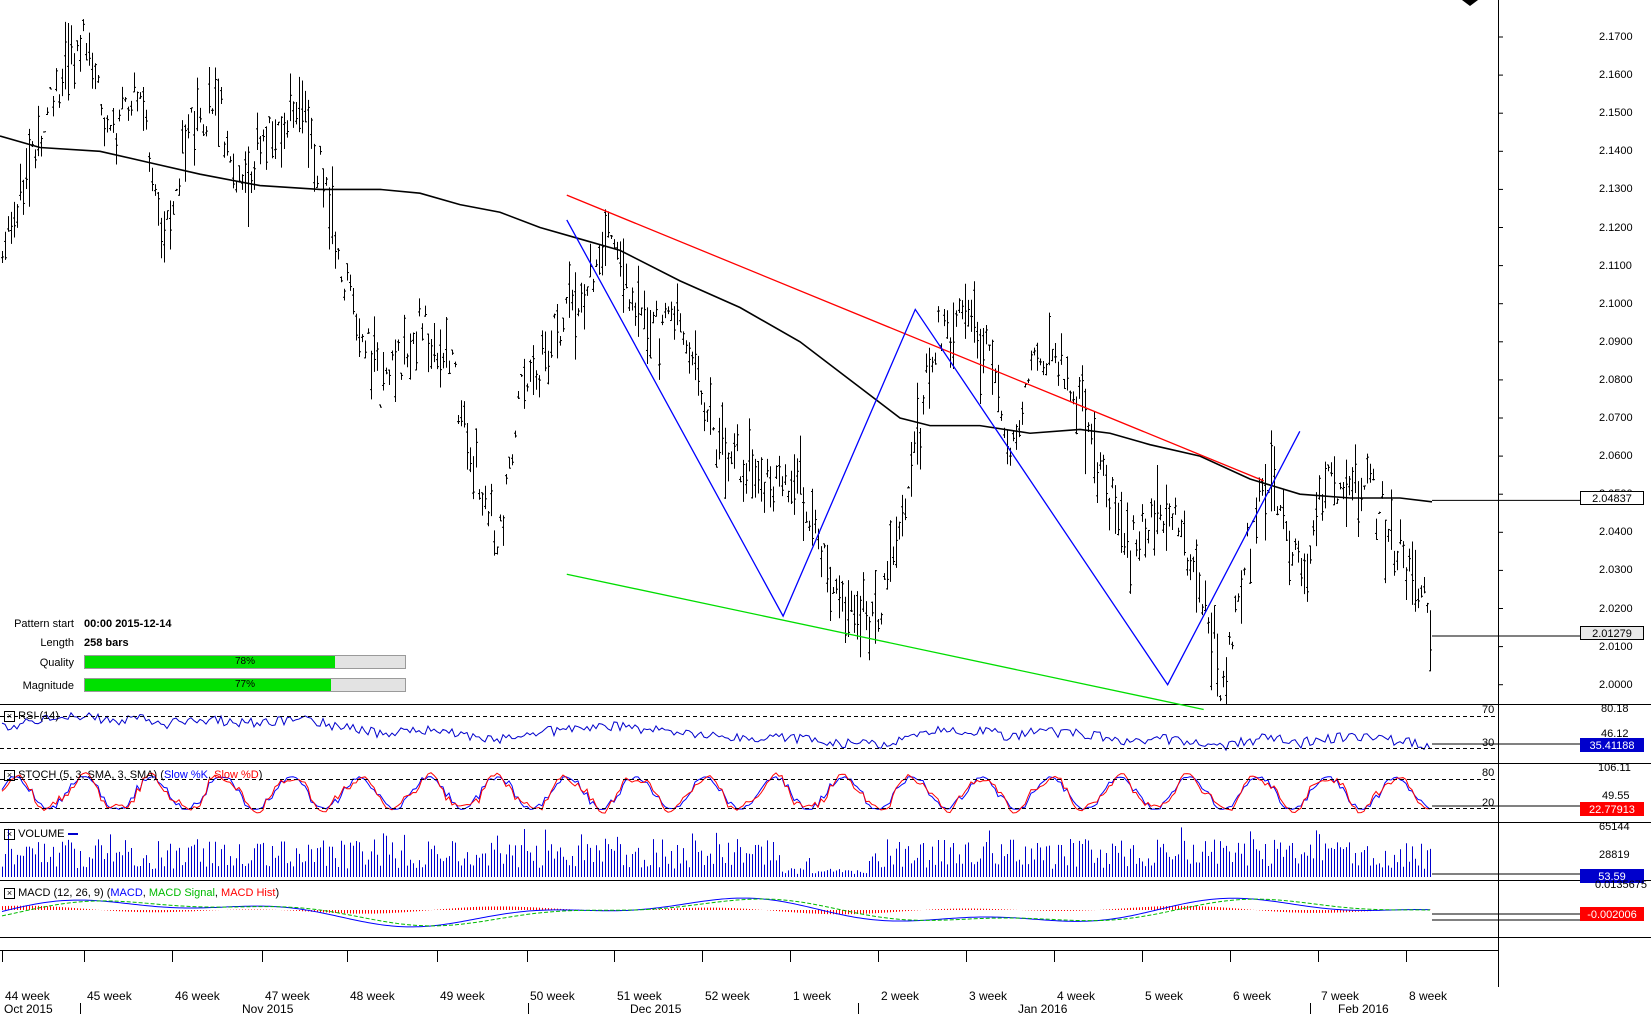 Image resolution: width=1651 pixels, height=1016 pixels. Describe the element at coordinates (210, 662) in the screenshot. I see `quality-bar-fill` at that location.